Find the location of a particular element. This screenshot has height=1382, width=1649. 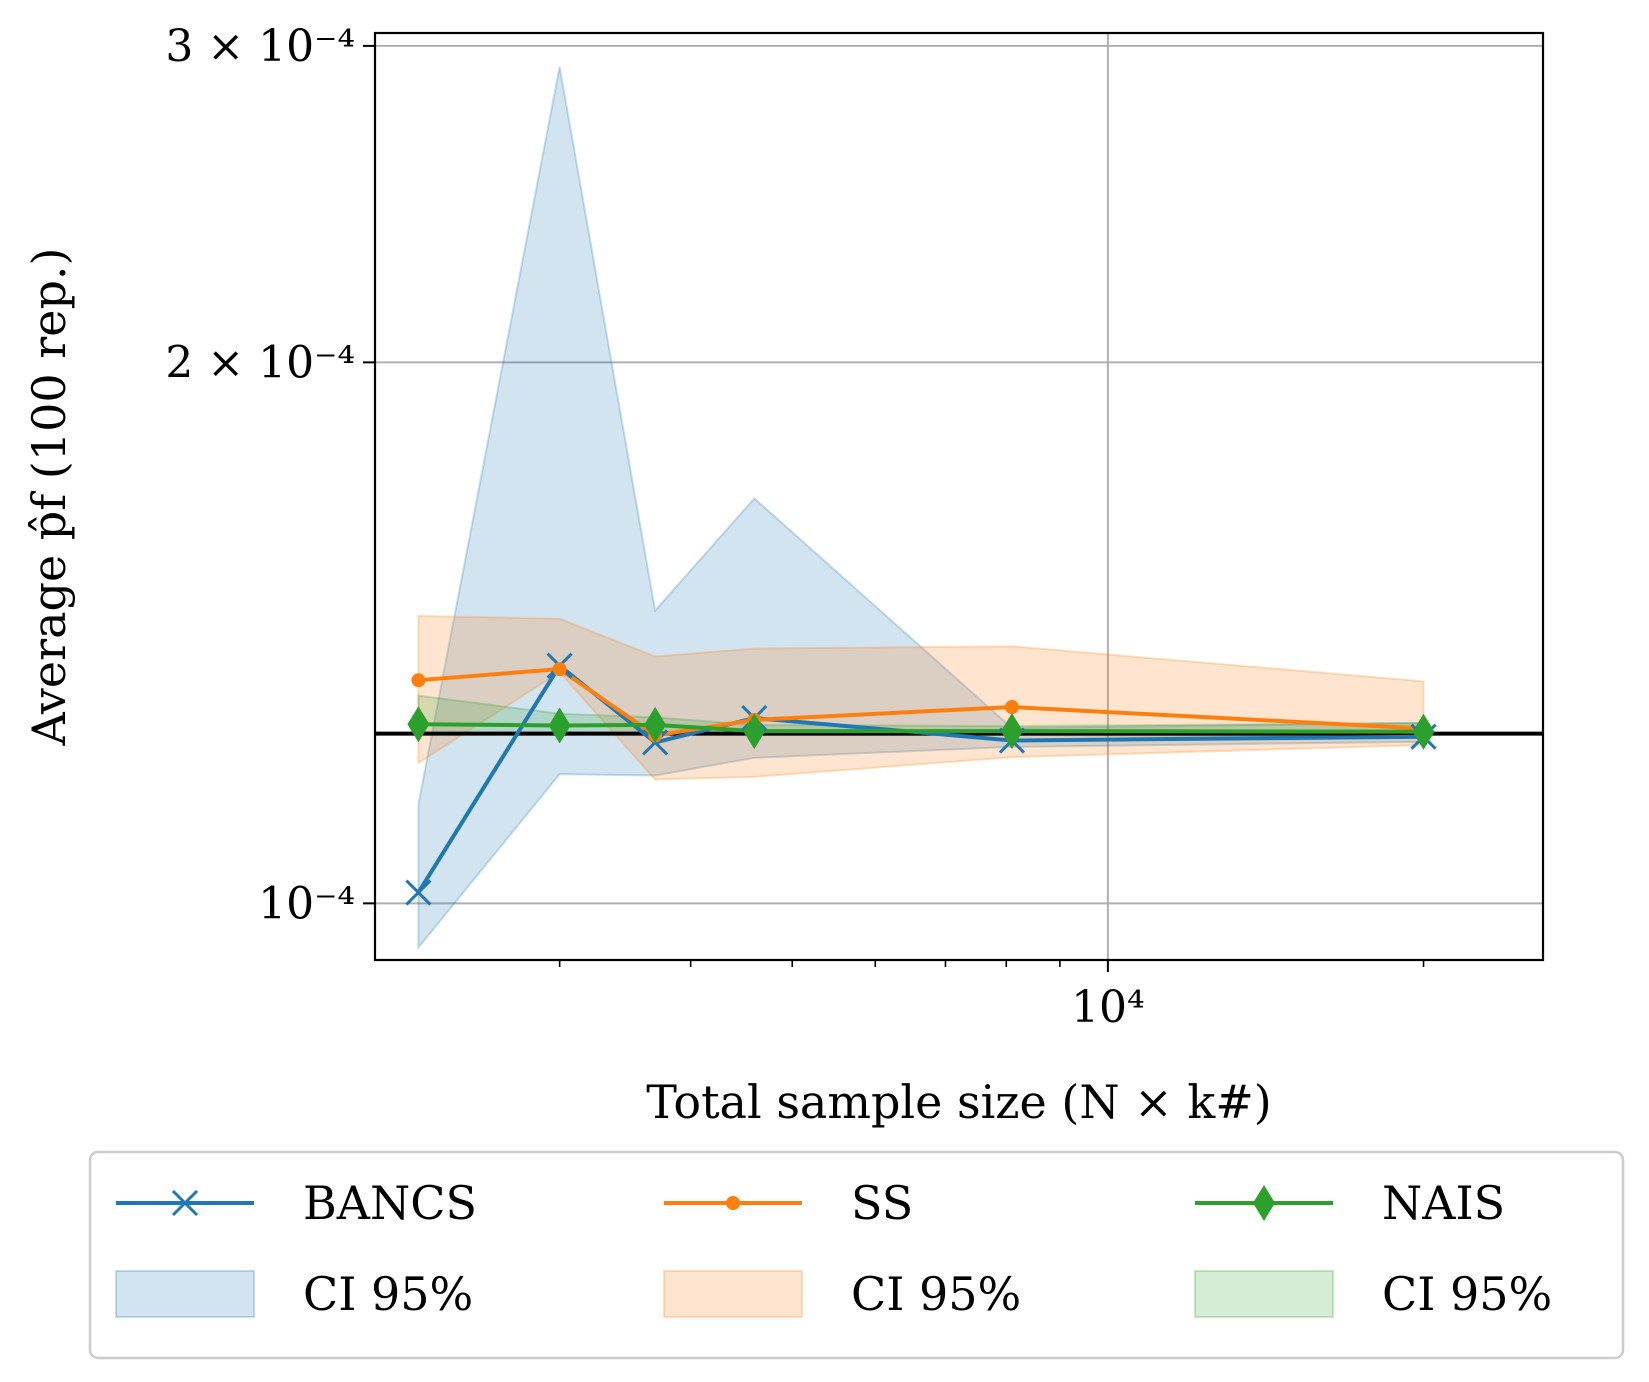

legend-marker-0-stroke-b is located at coordinates (185, 1203).